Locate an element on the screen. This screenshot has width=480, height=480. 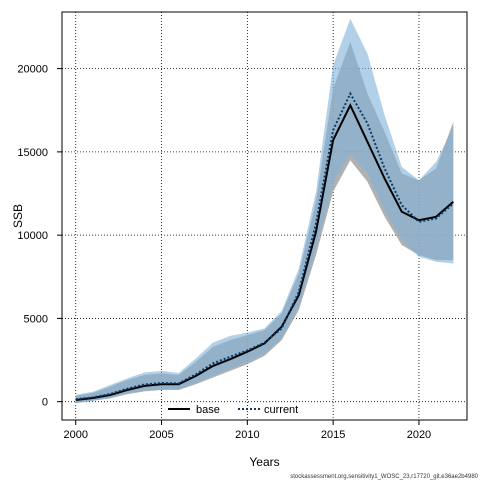
x-axis: 2000 2005 2010 2015 2020 is located at coordinates (247, 430).